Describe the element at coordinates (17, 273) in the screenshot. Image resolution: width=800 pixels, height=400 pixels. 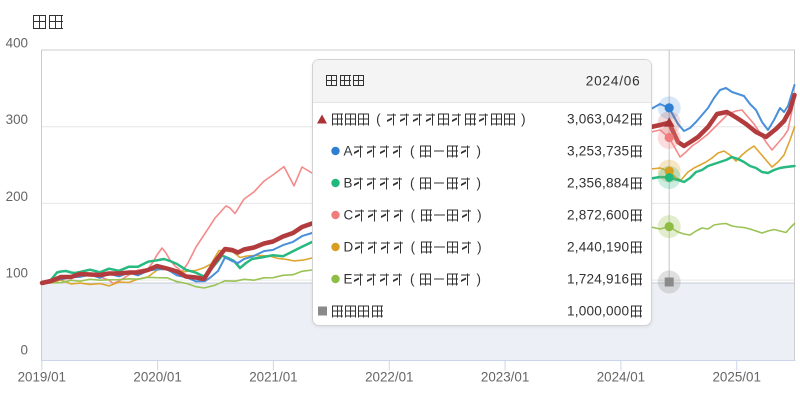
I see `svg-text: 100` at that location.